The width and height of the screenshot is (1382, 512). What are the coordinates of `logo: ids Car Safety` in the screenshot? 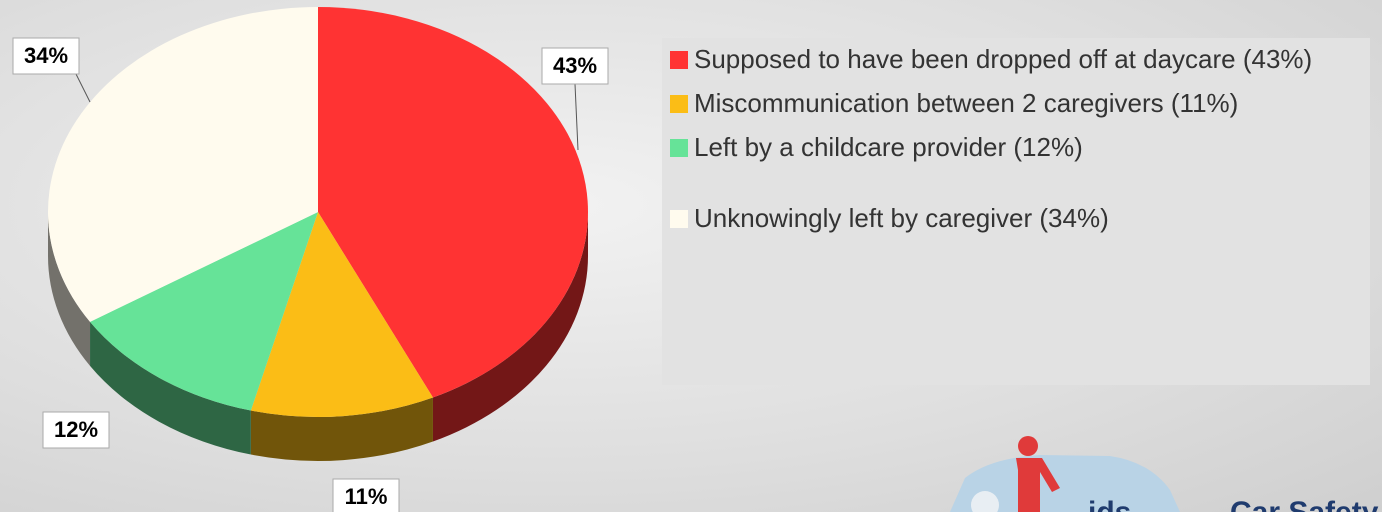 It's located at (1164, 474).